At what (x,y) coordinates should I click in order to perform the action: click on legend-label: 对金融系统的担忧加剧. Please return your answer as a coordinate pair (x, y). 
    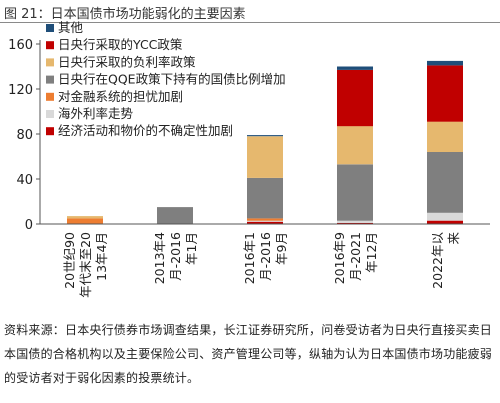
    Looking at the image, I should click on (120, 96).